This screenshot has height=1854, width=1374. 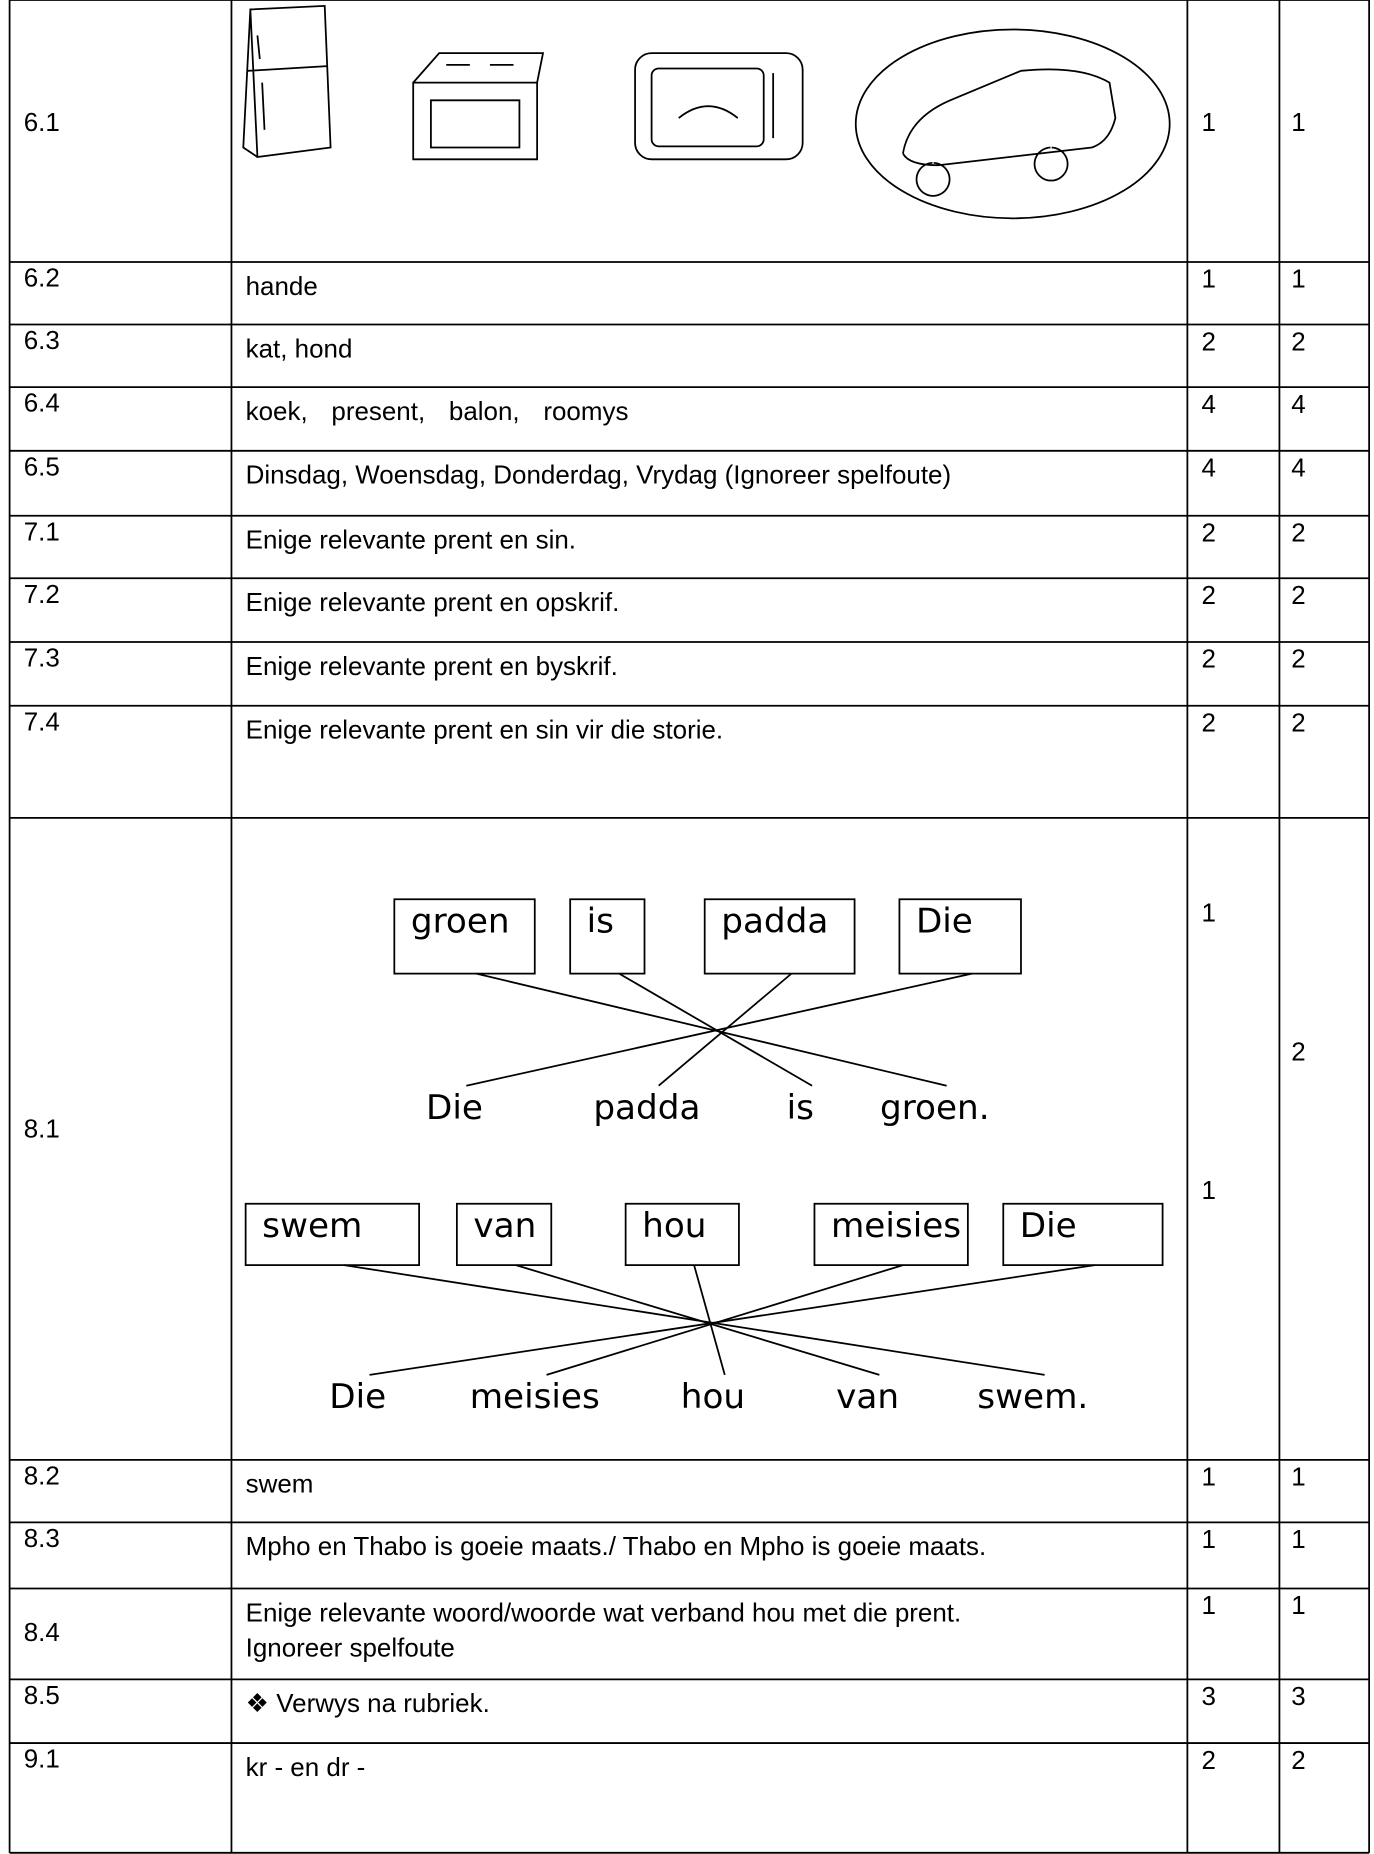 What do you see at coordinates (411, 540) in the screenshot?
I see `answer-text: Enige relevante prent en sin.` at bounding box center [411, 540].